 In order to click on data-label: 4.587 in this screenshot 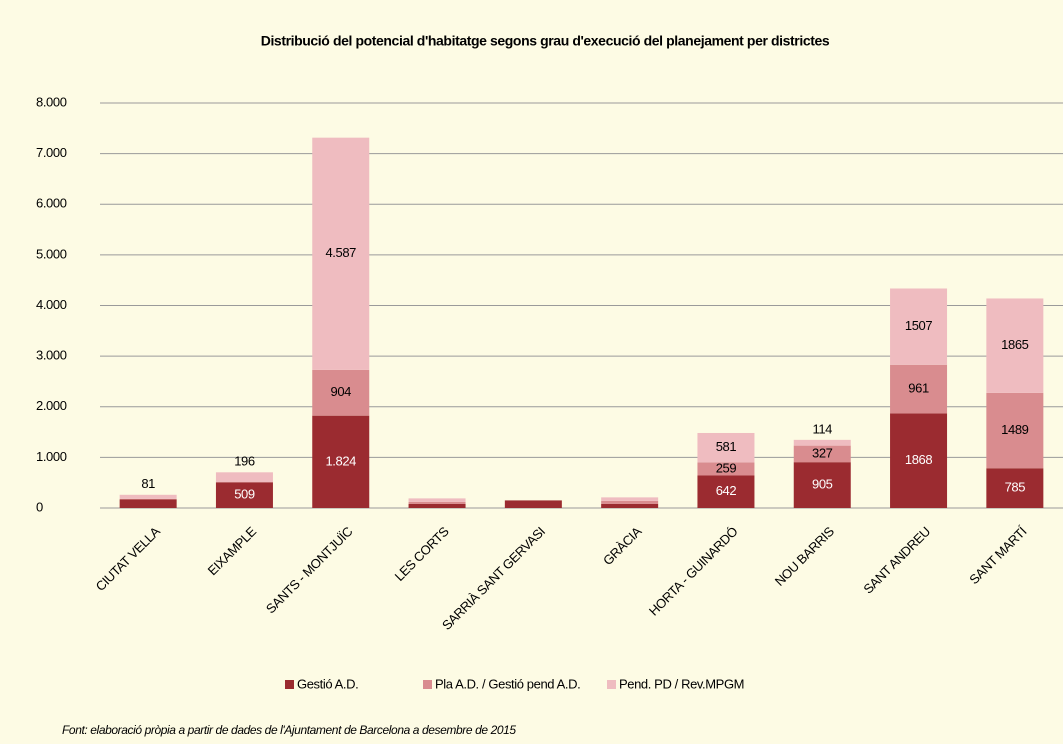, I will do `click(340, 252)`.